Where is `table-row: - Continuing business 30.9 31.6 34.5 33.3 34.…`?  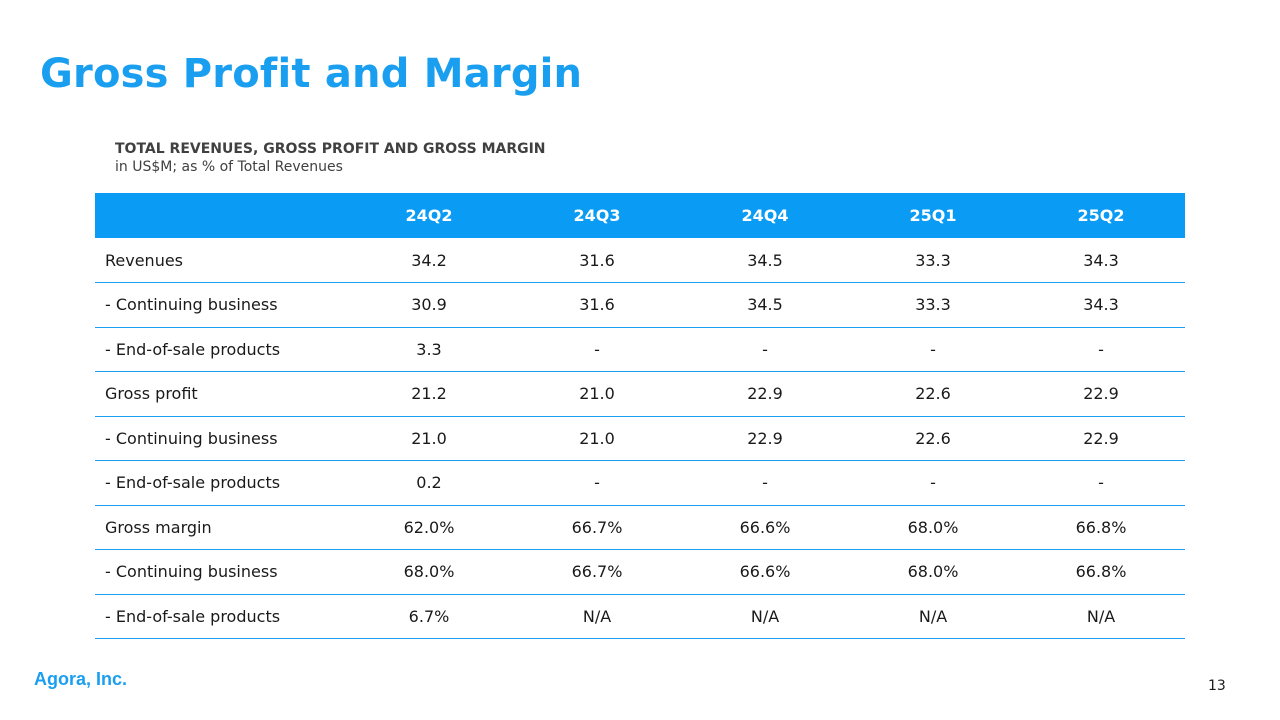 table-row: - Continuing business 30.9 31.6 34.5 33.3 34.… is located at coordinates (640, 305).